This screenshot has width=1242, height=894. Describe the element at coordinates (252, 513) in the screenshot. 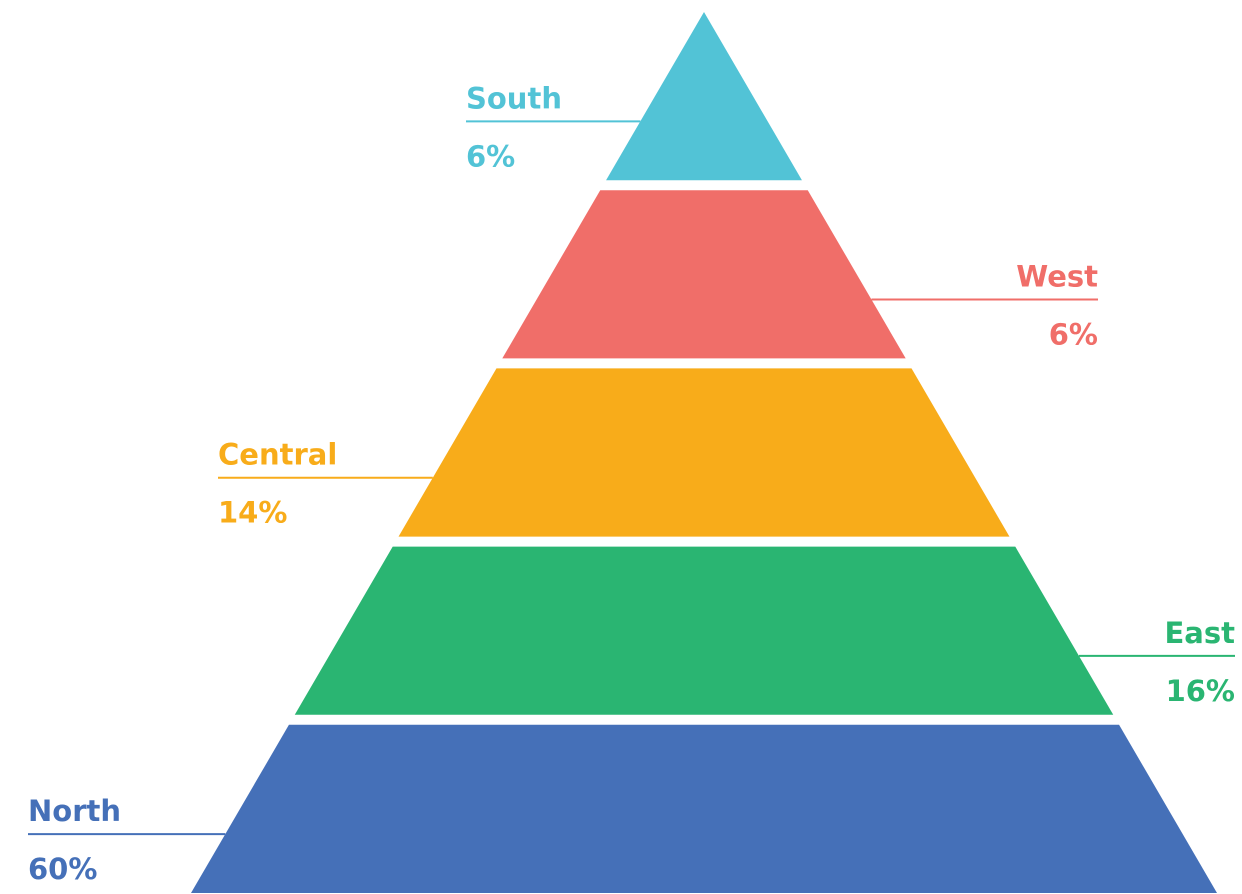

I see `level-value-central: 14%` at that location.